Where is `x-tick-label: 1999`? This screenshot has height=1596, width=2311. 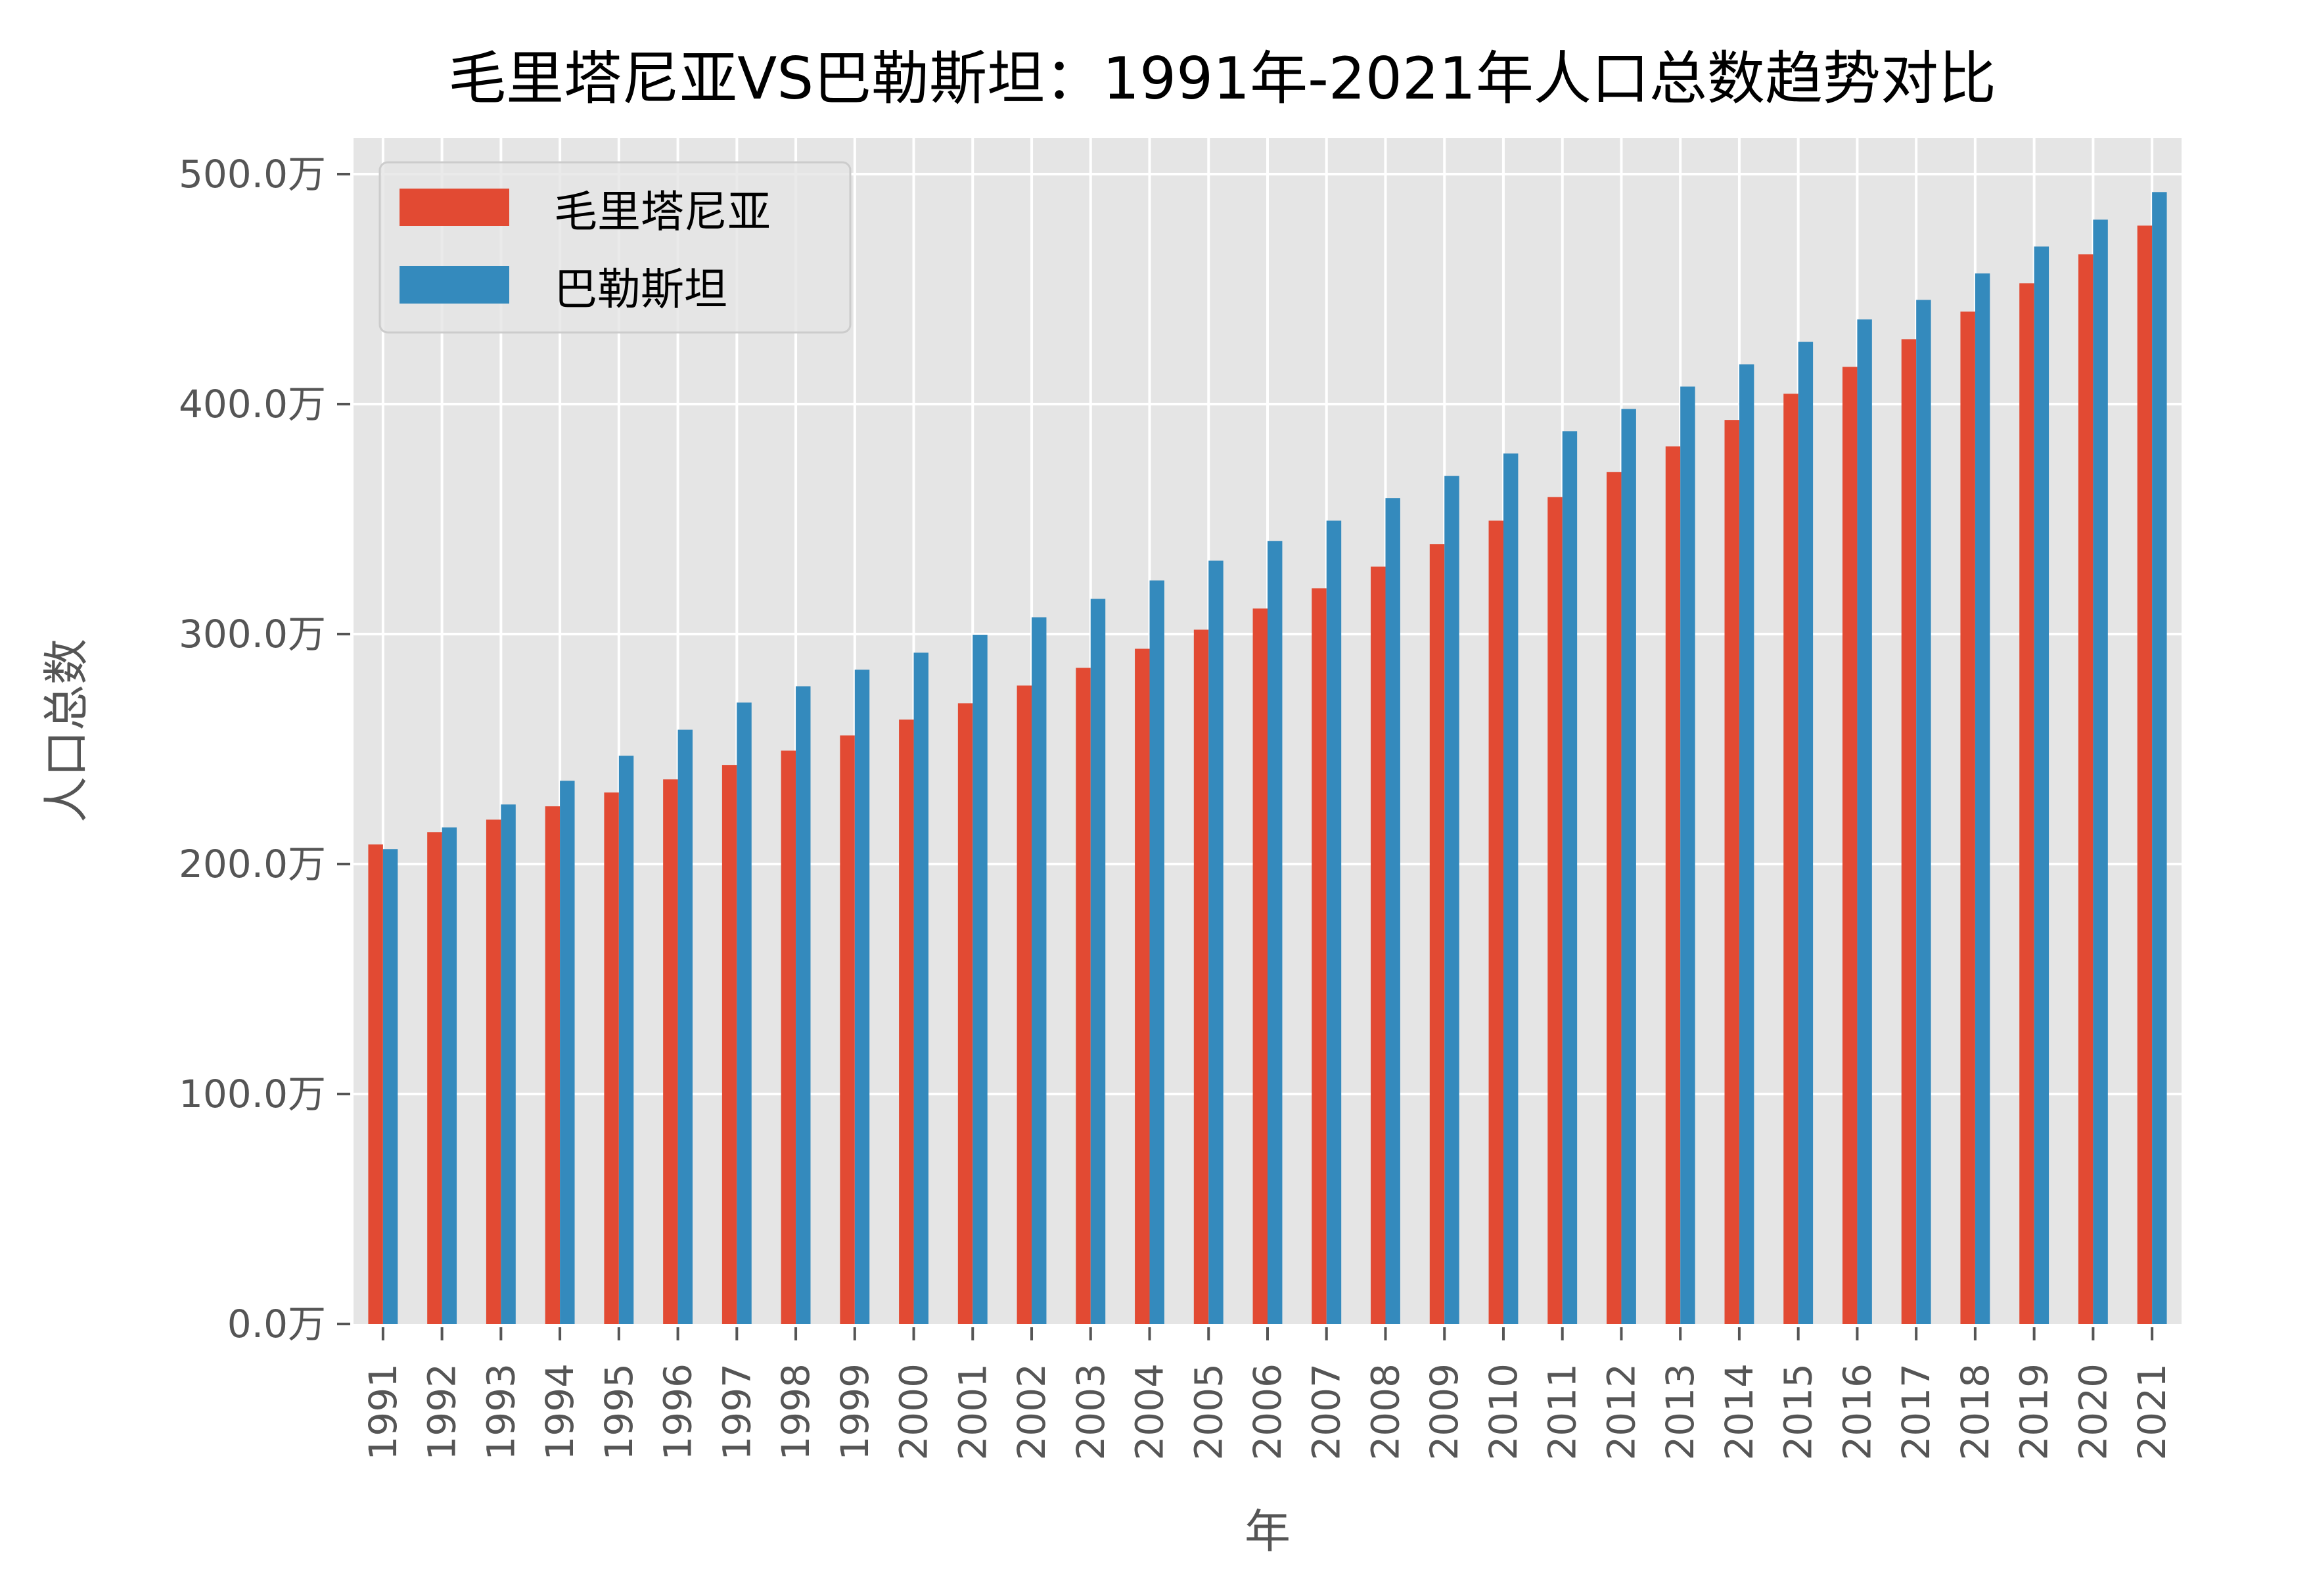 x-tick-label: 1999 is located at coordinates (855, 1412).